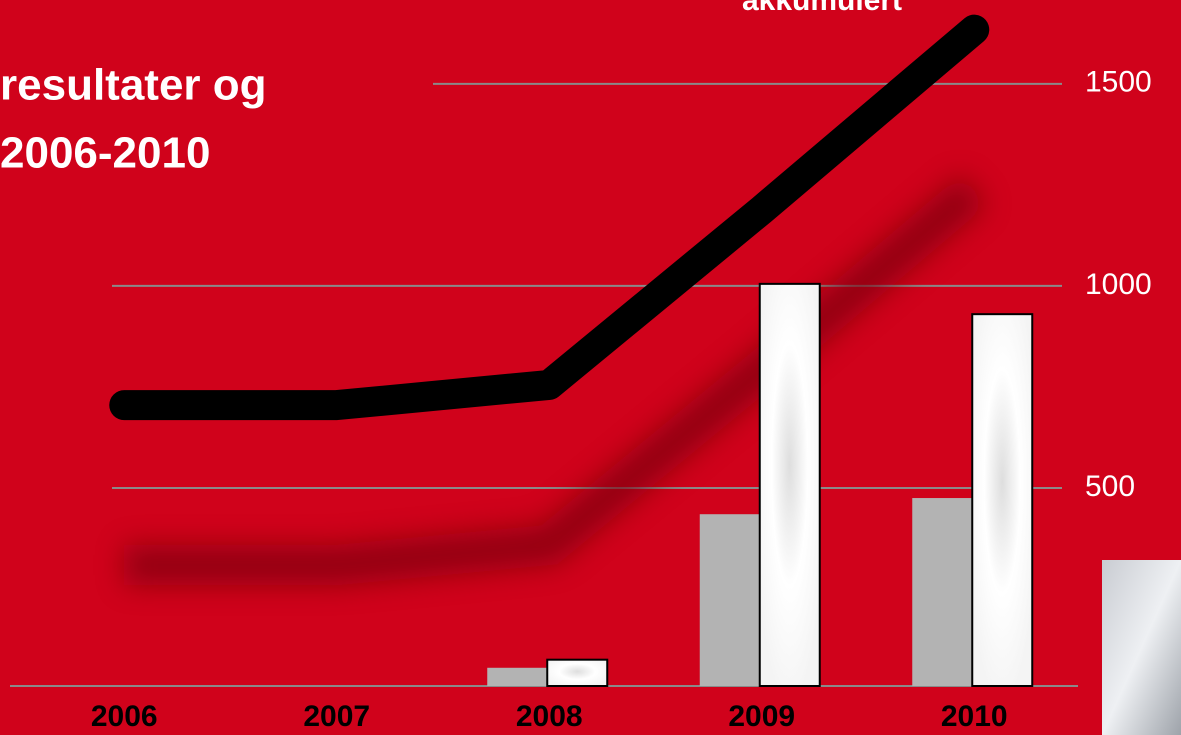  Describe the element at coordinates (133, 85) in the screenshot. I see `title-line: resultater og` at that location.